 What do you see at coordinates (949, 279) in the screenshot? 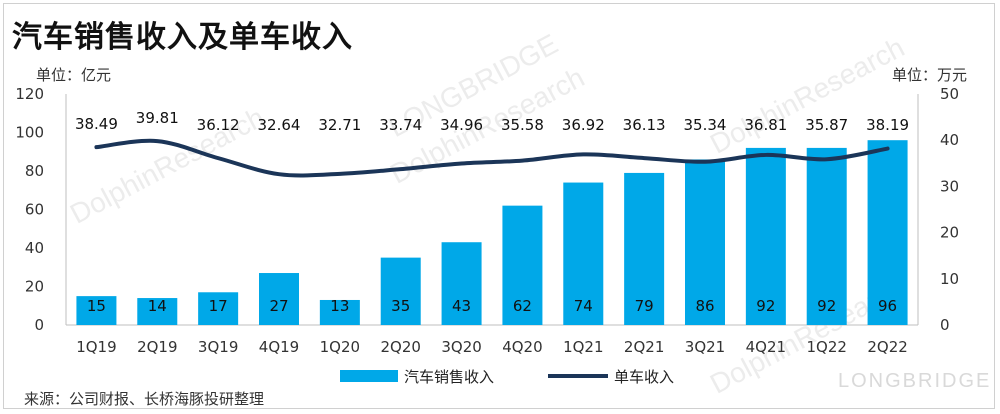
I see `right-y-tick-label: 10` at bounding box center [949, 279].